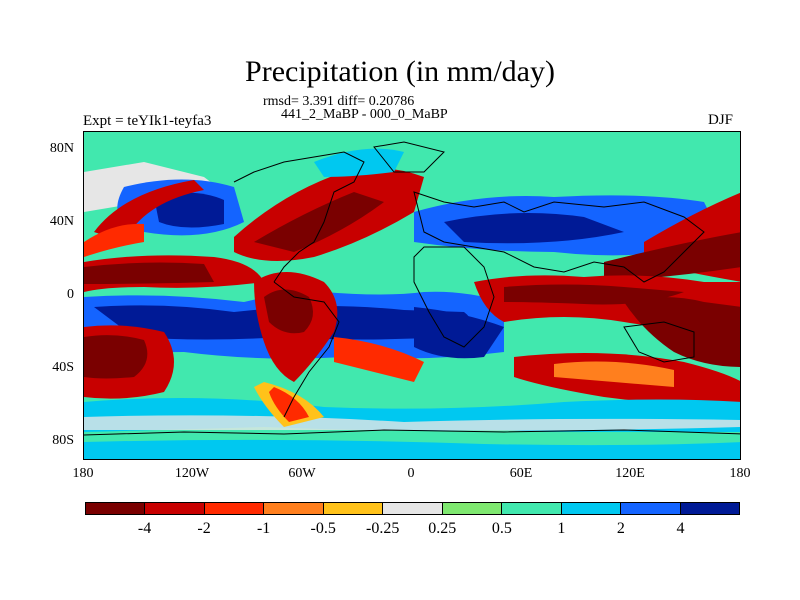 Image resolution: width=800 pixels, height=600 pixels. What do you see at coordinates (680, 528) in the screenshot?
I see `colorbar-label: 4` at bounding box center [680, 528].